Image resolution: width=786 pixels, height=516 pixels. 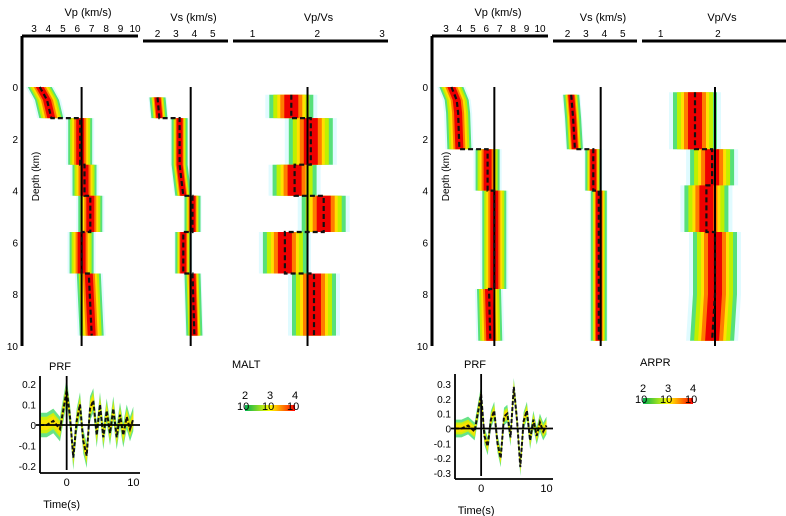 What do you see at coordinates (655, 363) in the screenshot?
I see `arpr-station-label: ARPR` at bounding box center [655, 363].